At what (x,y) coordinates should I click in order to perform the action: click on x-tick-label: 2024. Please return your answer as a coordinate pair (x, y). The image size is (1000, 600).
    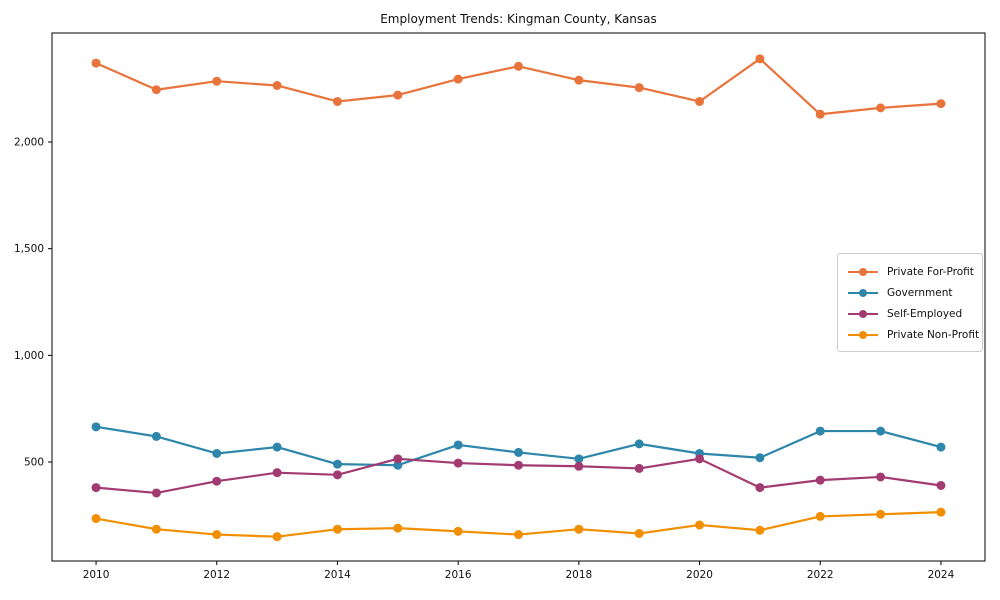
    Looking at the image, I should click on (941, 575).